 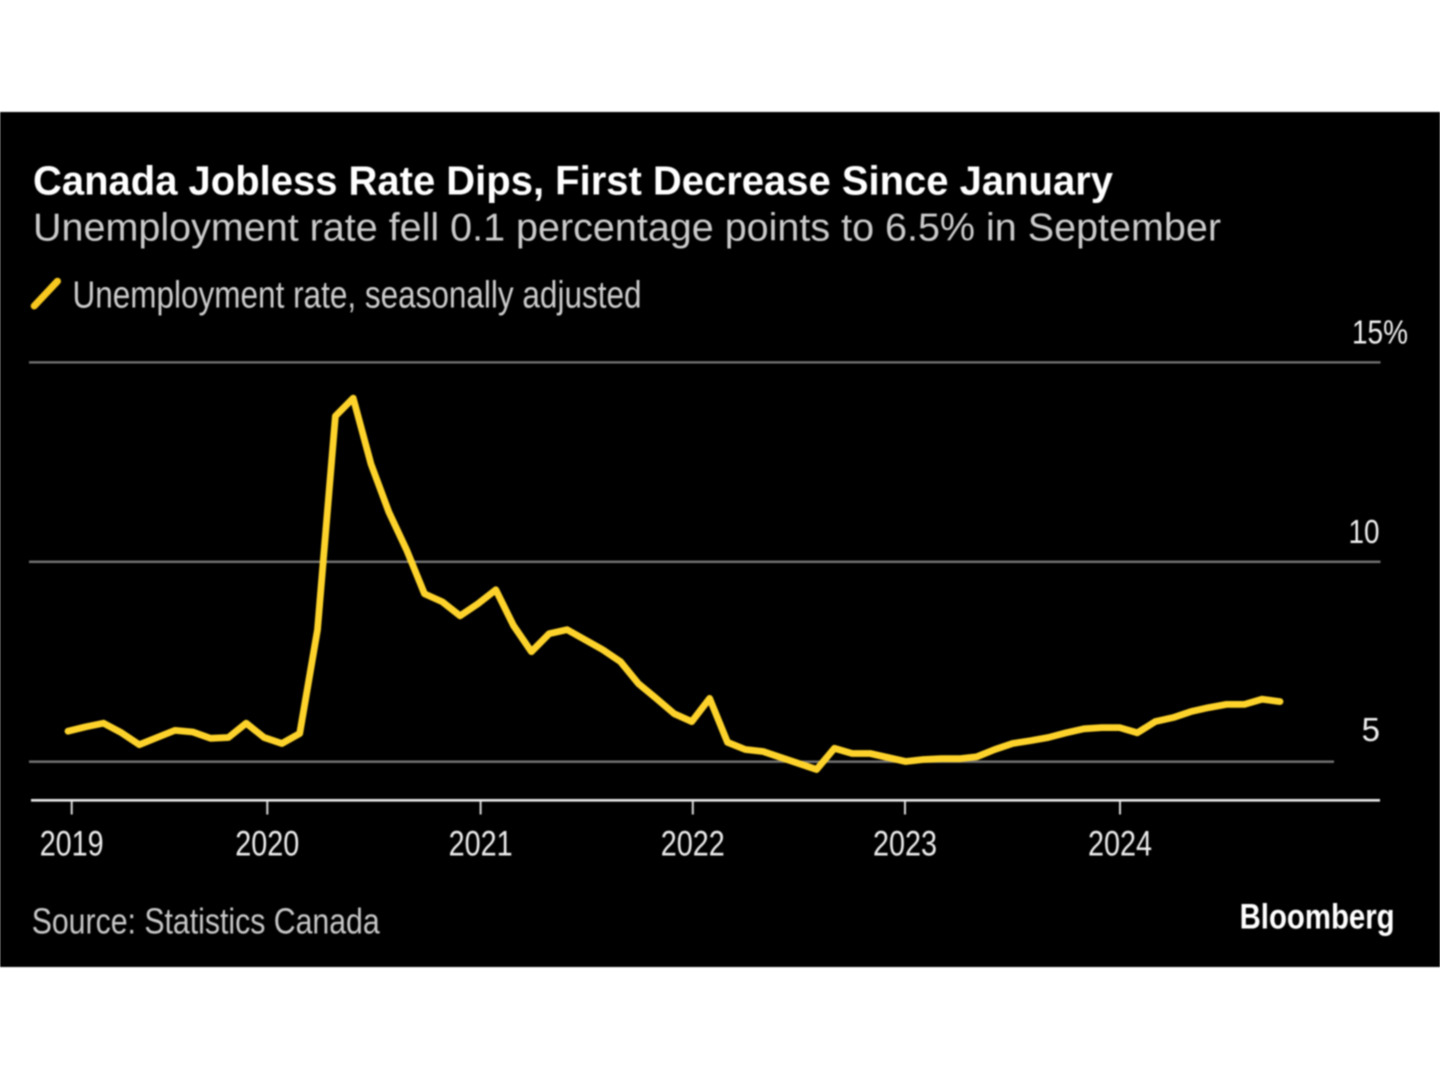 I want to click on svg-text: Bloomberg, so click(x=1317, y=916).